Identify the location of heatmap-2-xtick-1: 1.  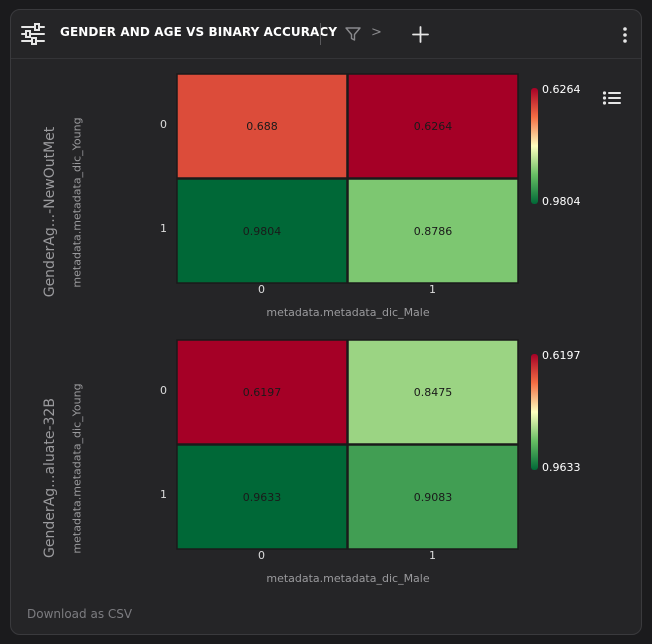
(432, 555).